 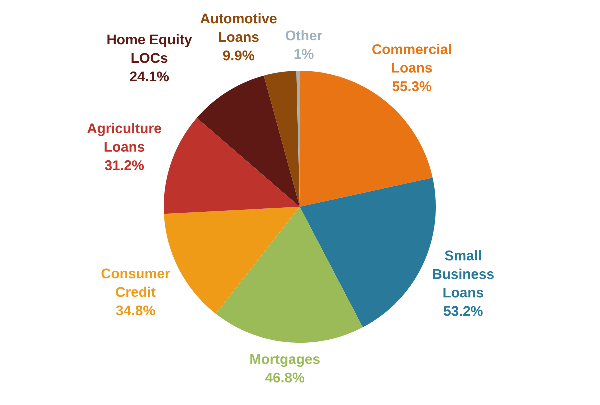 I want to click on slice-label: Agriculture Loans, so click(x=125, y=137).